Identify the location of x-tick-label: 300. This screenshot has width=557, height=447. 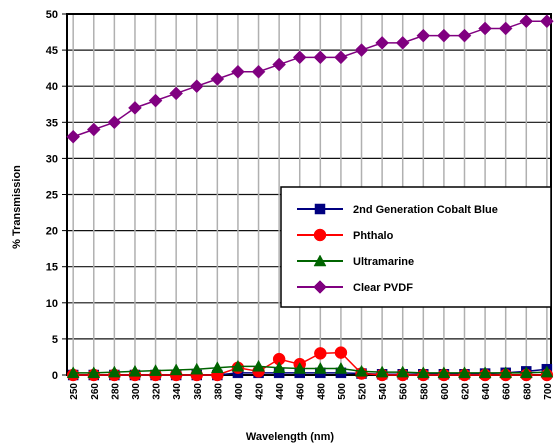
(136, 391).